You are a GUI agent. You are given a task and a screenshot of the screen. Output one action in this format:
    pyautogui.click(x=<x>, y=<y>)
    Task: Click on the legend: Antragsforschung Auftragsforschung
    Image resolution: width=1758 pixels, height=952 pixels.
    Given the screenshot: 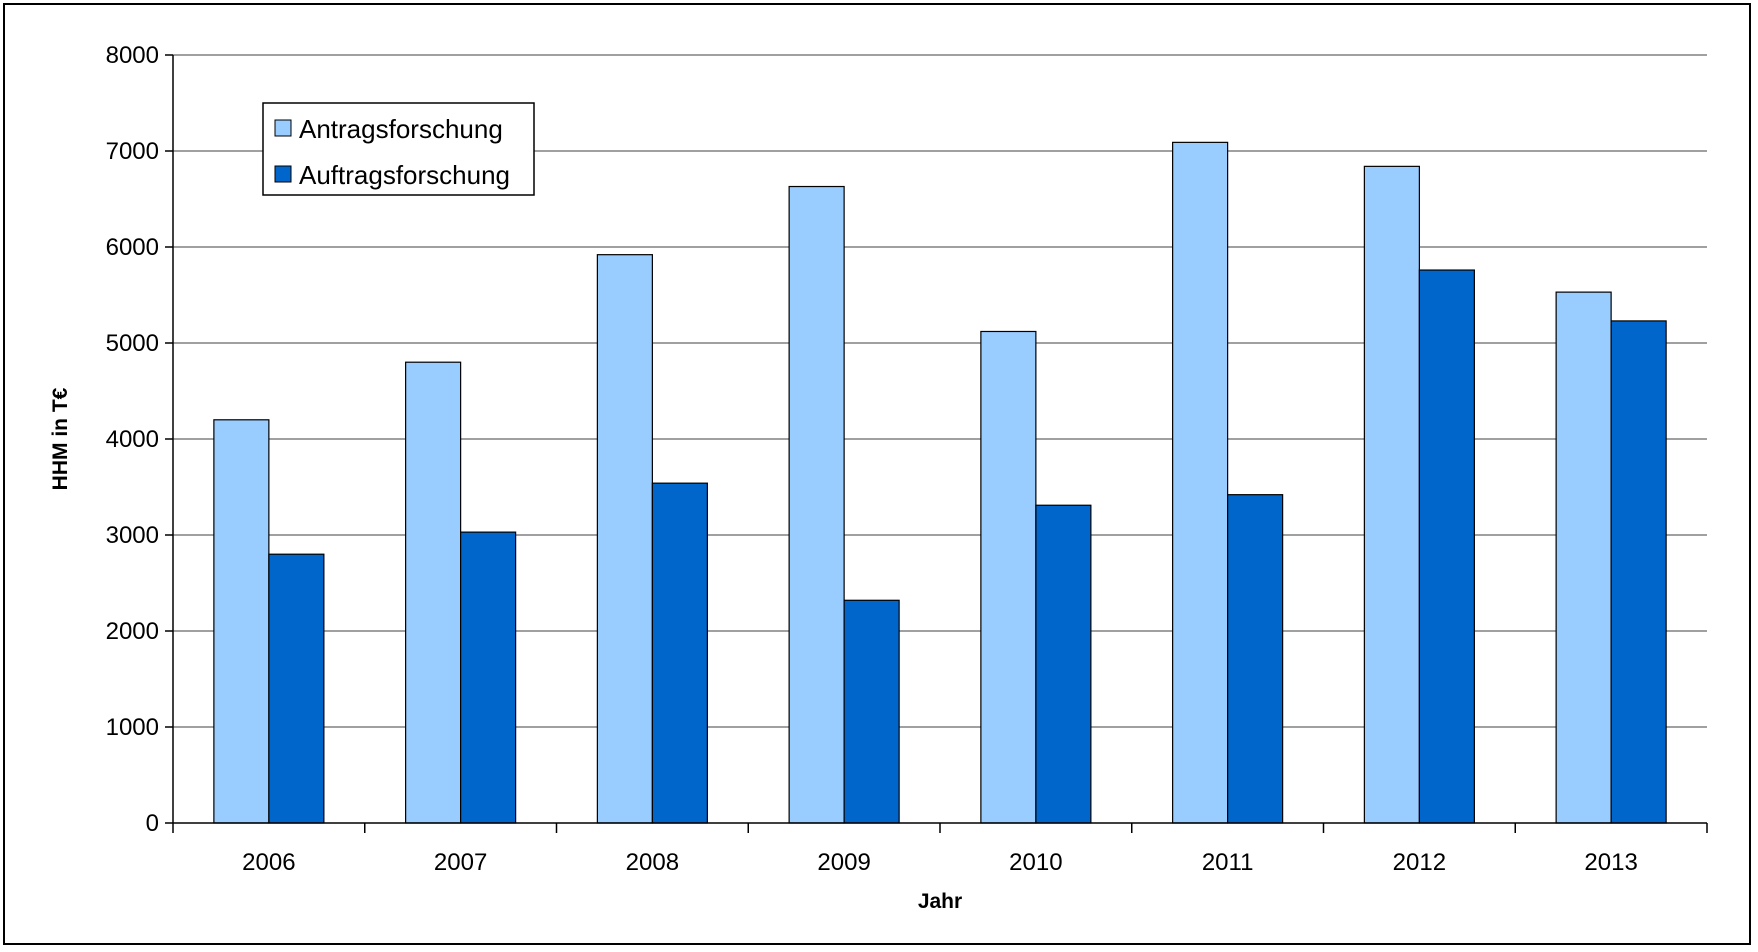 What is the action you would take?
    pyautogui.click(x=398, y=149)
    